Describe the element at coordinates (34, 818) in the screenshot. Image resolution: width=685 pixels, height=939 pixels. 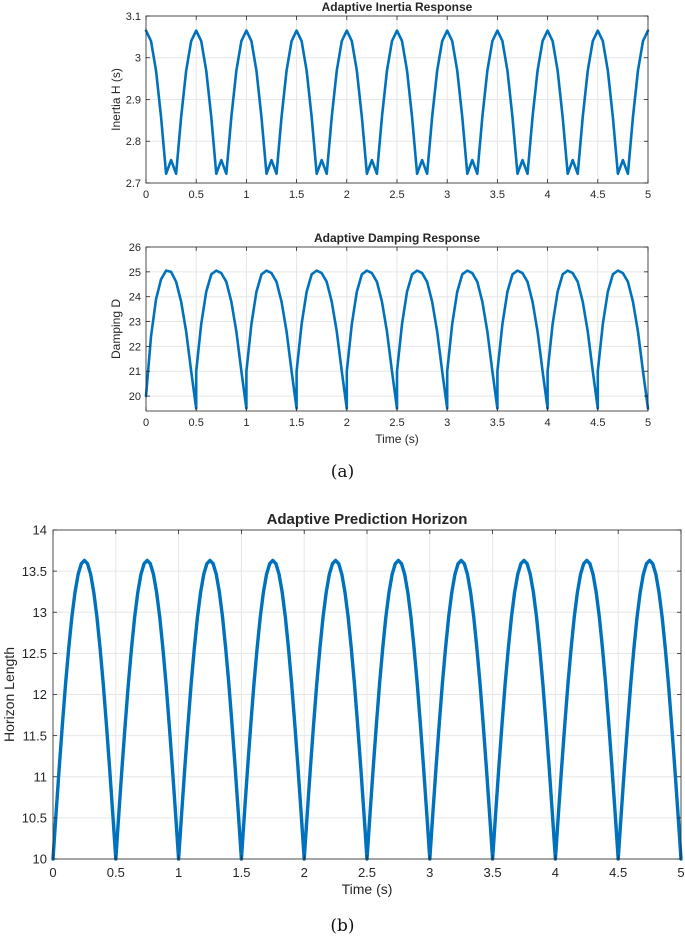
I see `horizon-y-tick-label: 10.5` at that location.